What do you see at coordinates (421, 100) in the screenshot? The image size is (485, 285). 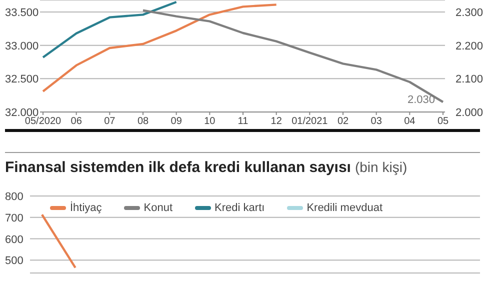 I see `annotation: 2.030` at bounding box center [421, 100].